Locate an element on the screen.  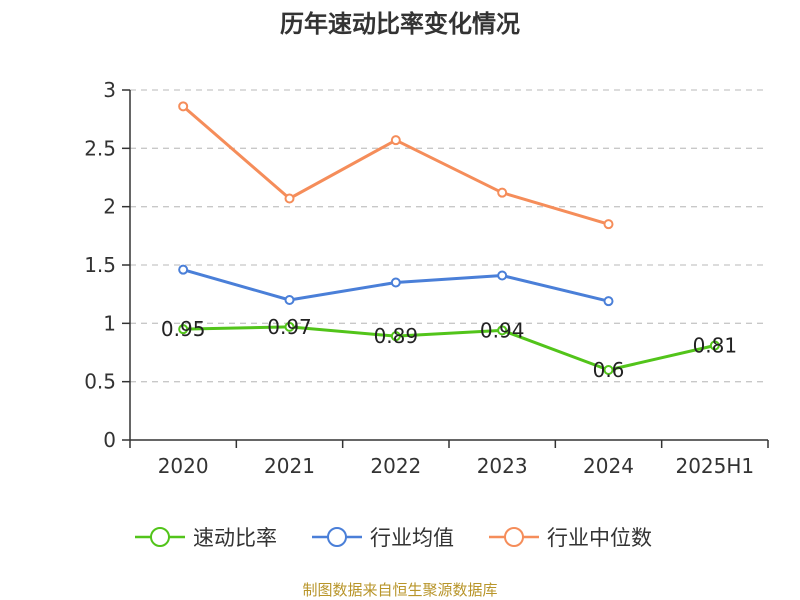
y-tick-label: 3 is located at coordinates (109, 90).